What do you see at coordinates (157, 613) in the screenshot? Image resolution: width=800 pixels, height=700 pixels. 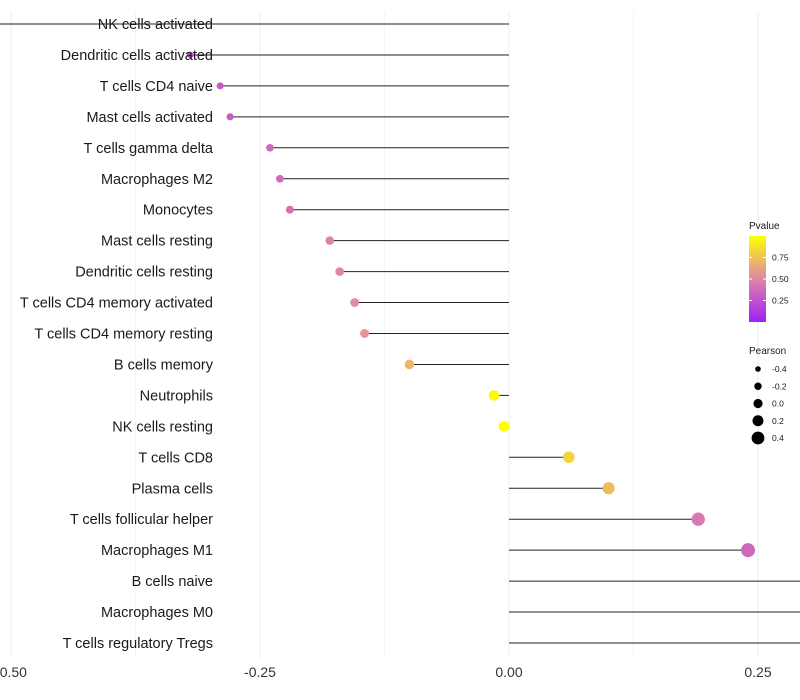 I see `label-macrophages-m0: Macrophages M0` at bounding box center [157, 613].